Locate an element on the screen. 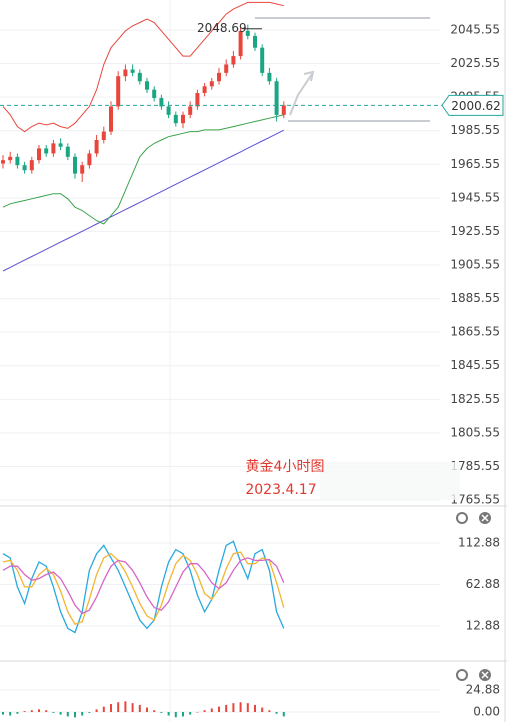  y-tick-label: 62.88 is located at coordinates (483, 584).